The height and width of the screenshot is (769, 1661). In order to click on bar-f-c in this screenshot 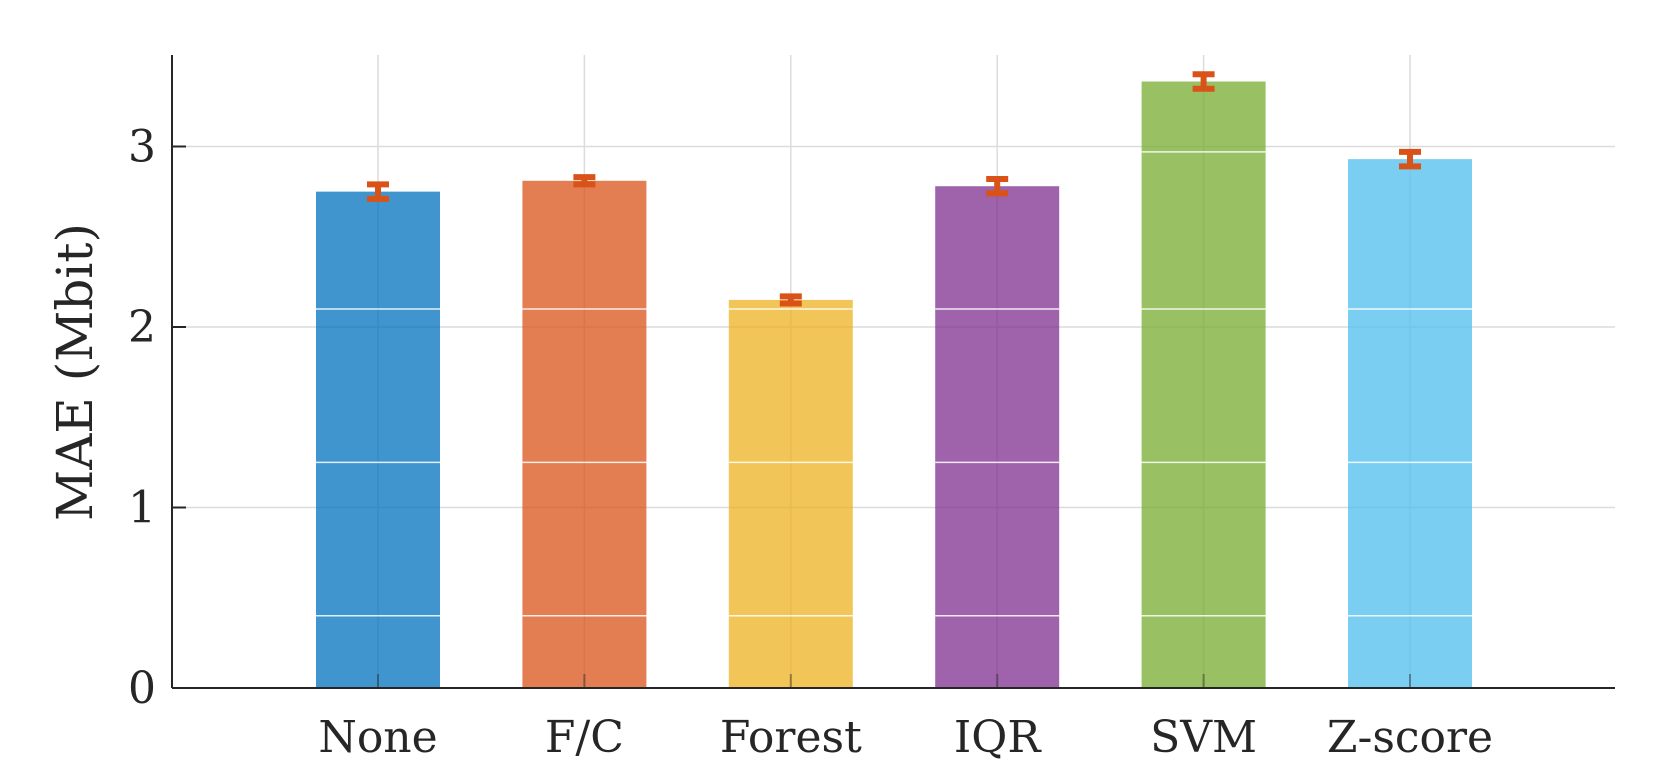, I will do `click(584, 434)`.